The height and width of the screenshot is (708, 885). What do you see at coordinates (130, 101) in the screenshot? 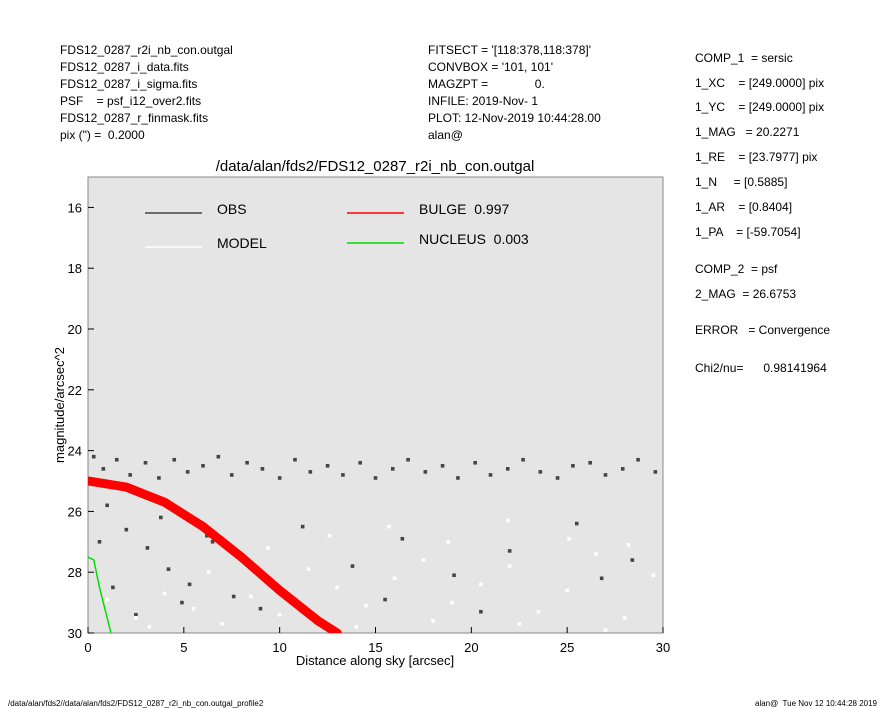
I see `header-text: PSF = psf_i12_over2.fits` at bounding box center [130, 101].